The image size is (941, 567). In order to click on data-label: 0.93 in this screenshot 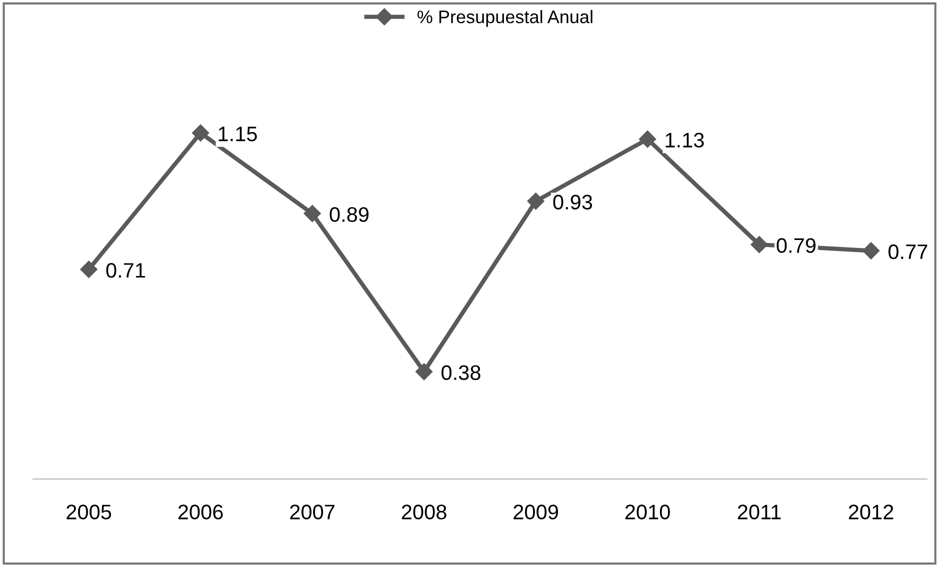, I will do `click(572, 202)`.